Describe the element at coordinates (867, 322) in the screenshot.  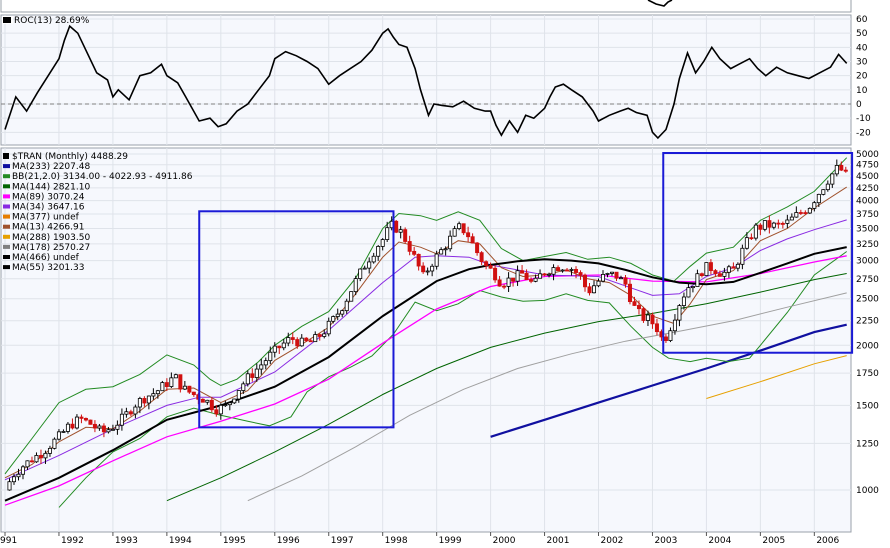
I see `price-tick-label: 2250` at that location.